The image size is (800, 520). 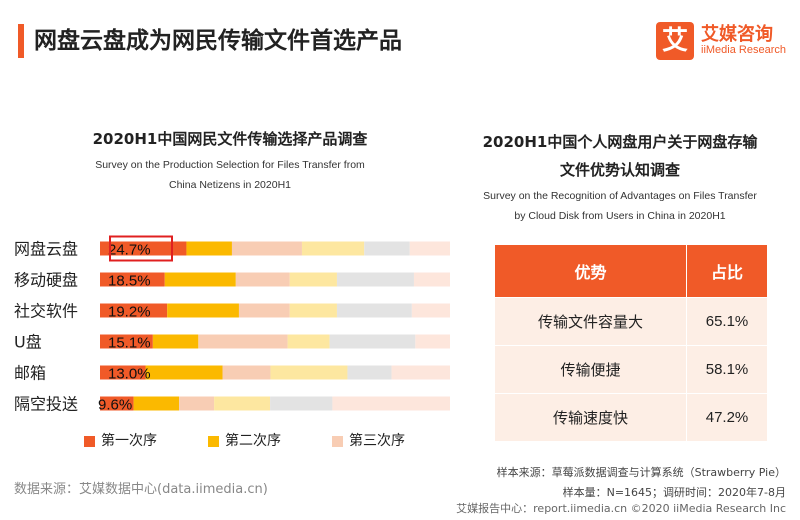 What do you see at coordinates (743, 50) in the screenshot?
I see `logo-en-text: iiMedia Research` at bounding box center [743, 50].